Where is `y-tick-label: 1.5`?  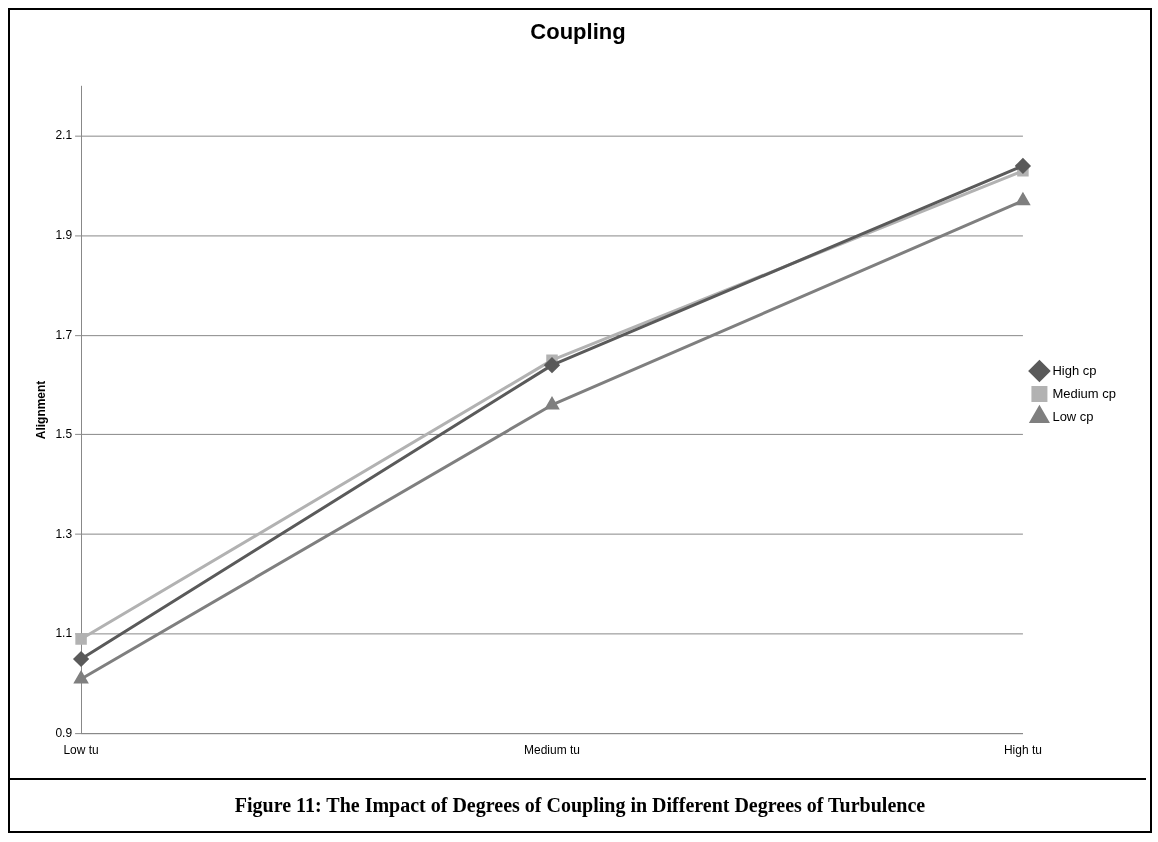 y-tick-label: 1.5 is located at coordinates (64, 434).